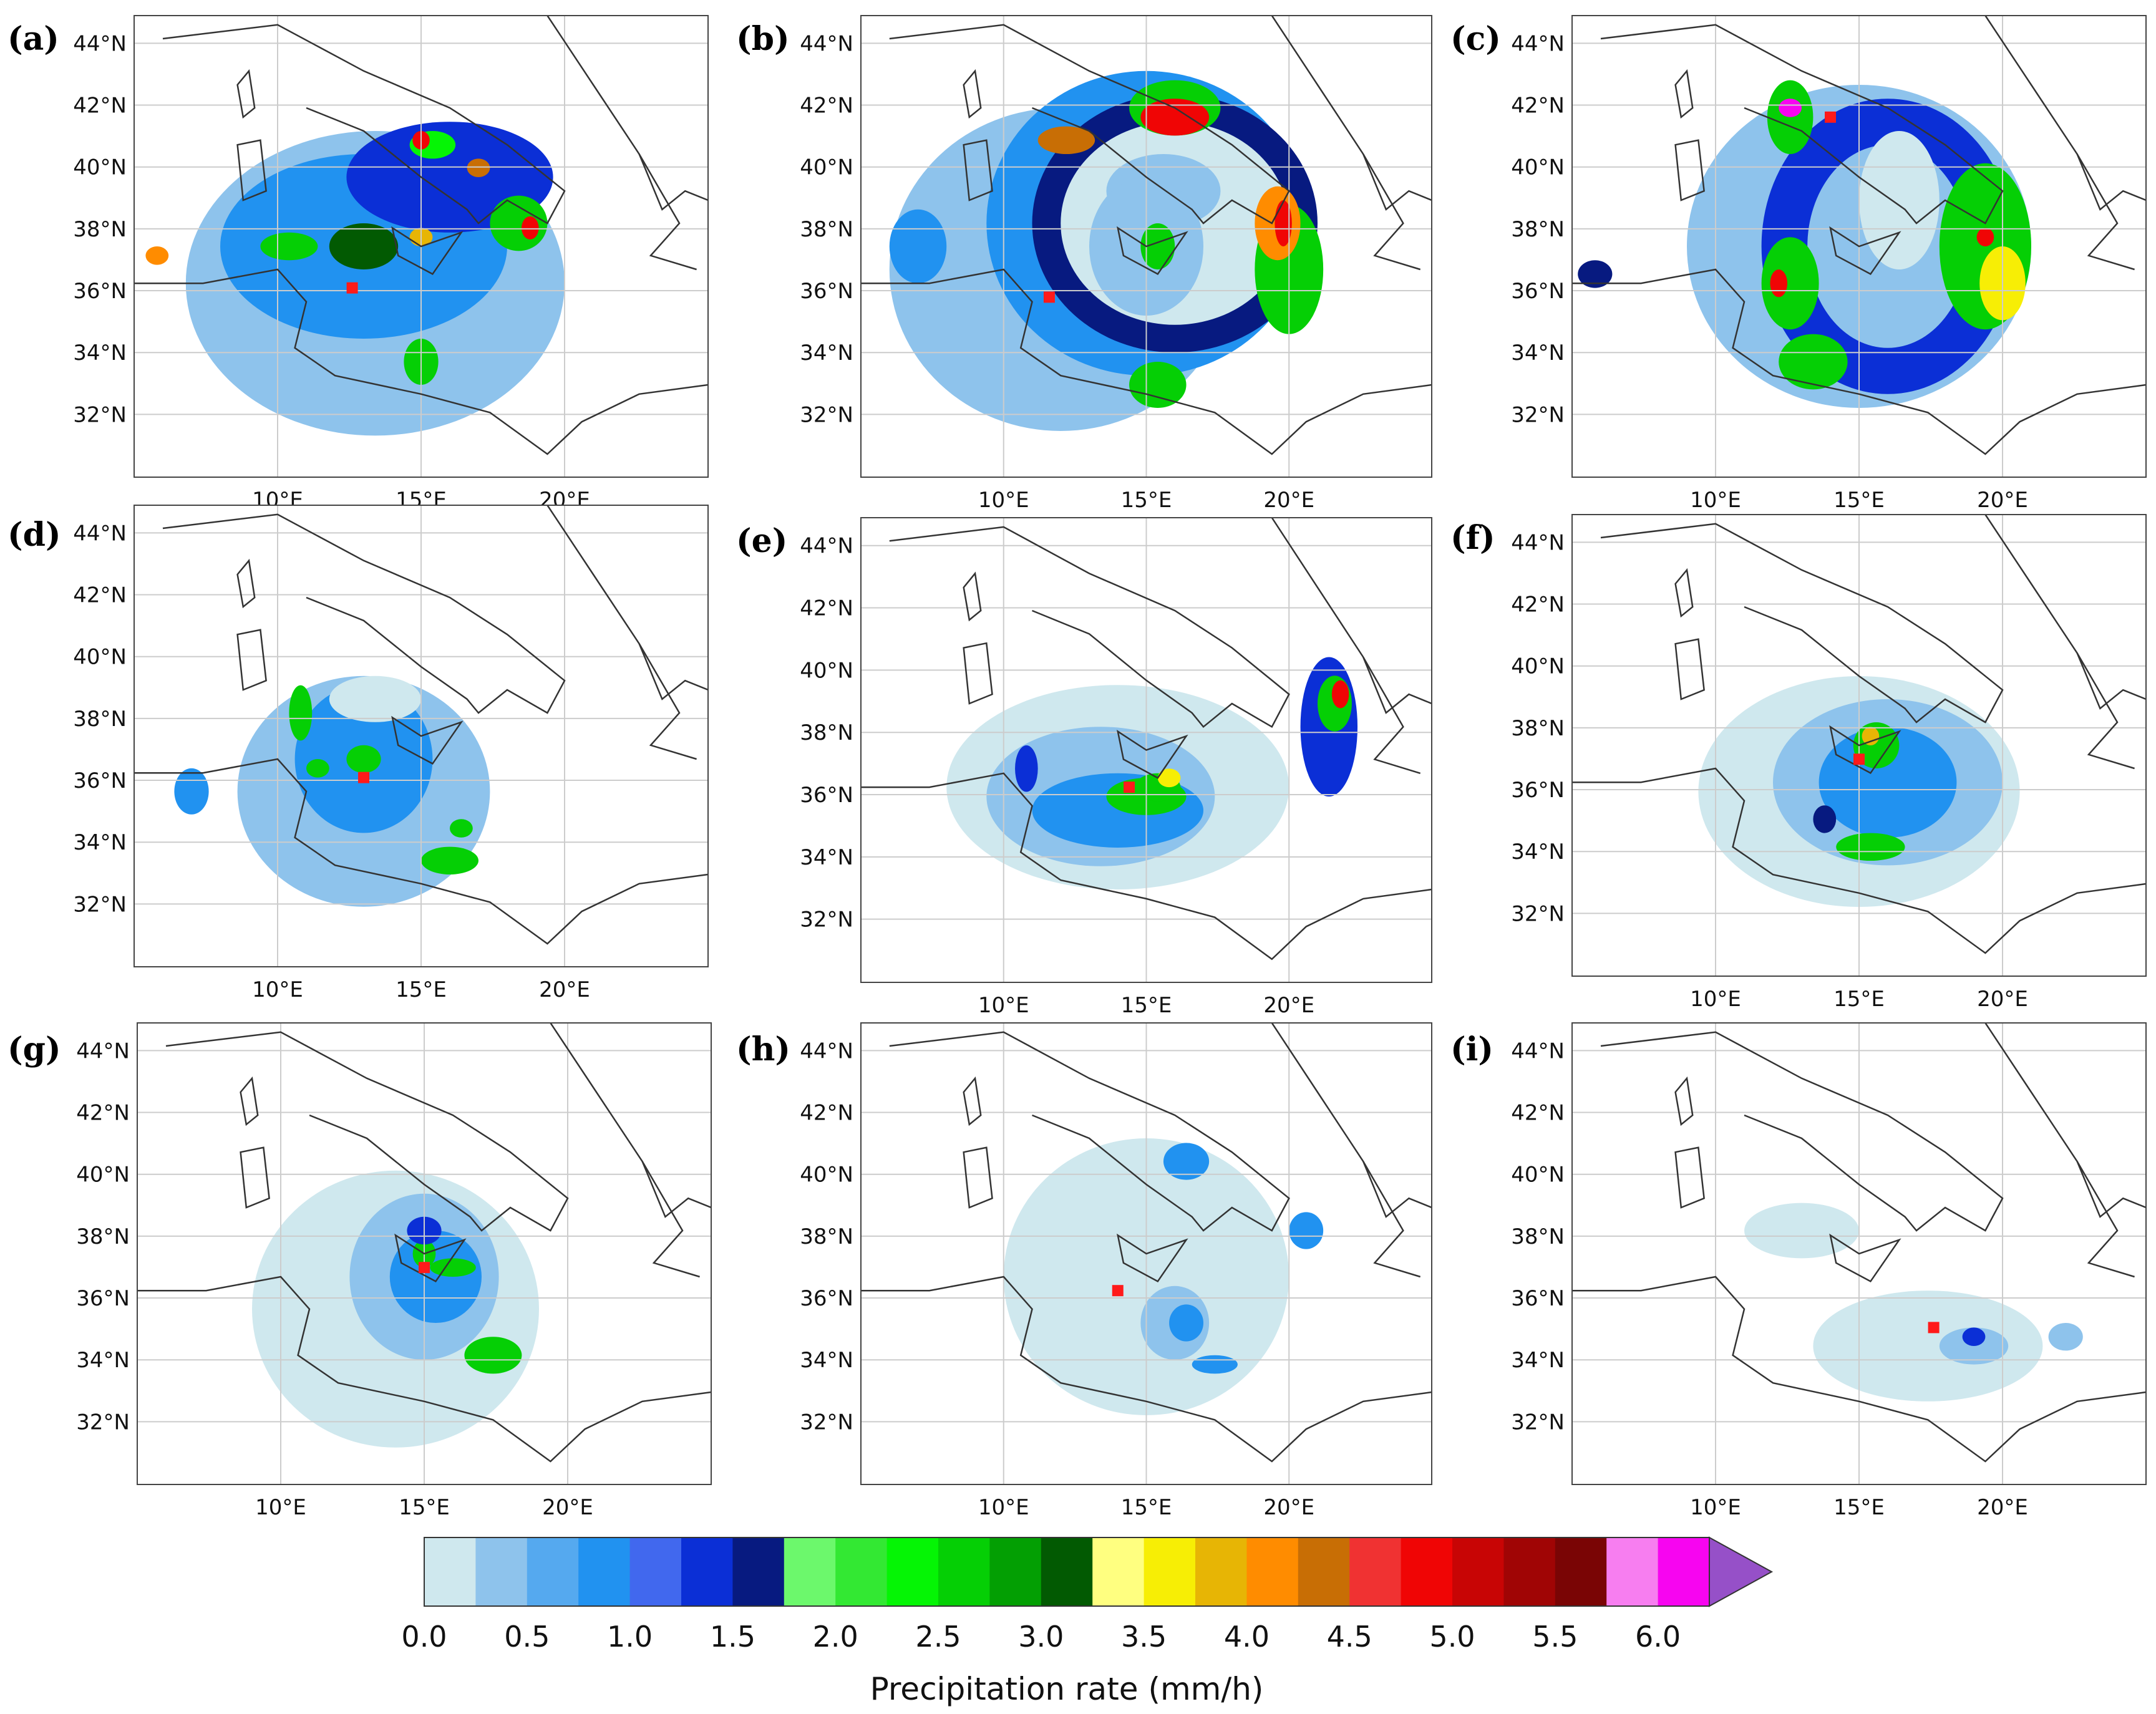  I want to click on panel-letter: (h), so click(763, 1049).